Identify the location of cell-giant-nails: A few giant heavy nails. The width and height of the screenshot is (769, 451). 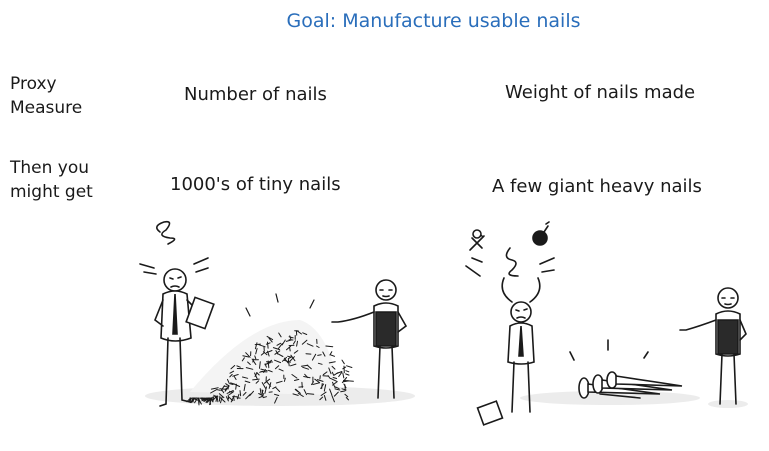
(597, 186).